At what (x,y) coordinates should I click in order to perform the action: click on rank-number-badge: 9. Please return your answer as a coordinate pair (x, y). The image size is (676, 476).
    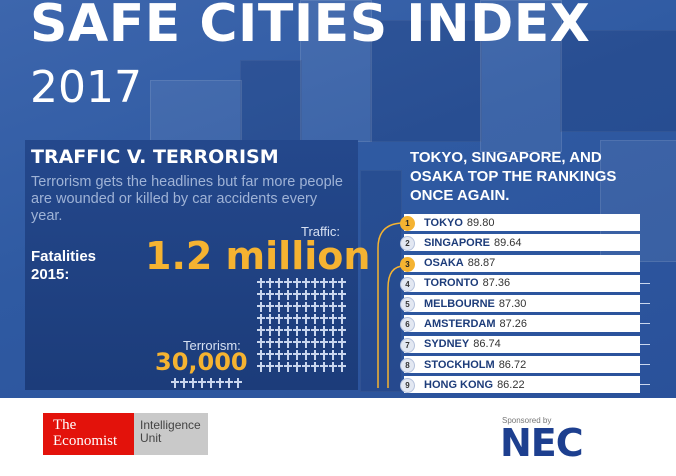
    Looking at the image, I should click on (407, 386).